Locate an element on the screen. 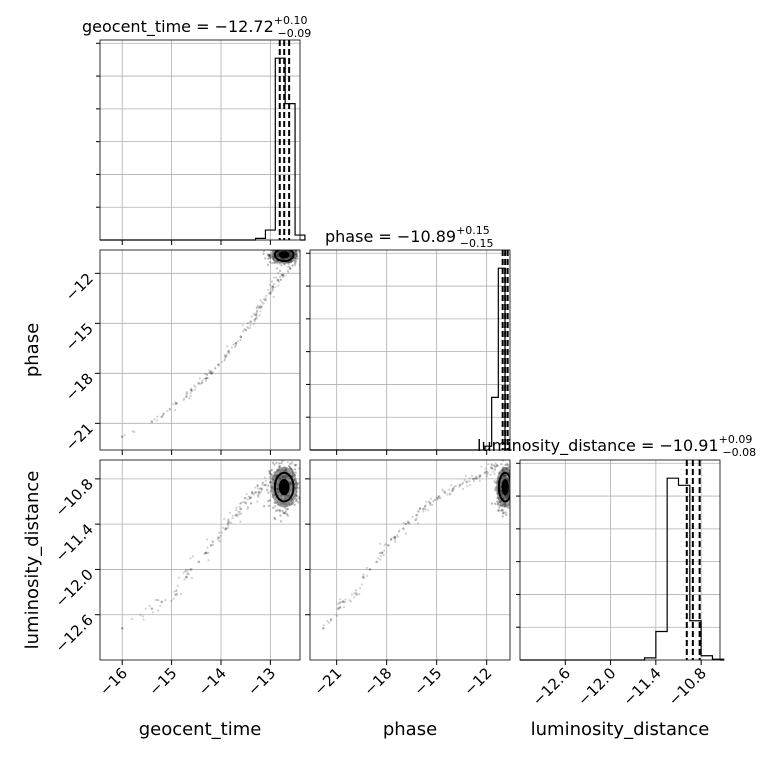 This screenshot has width=760, height=760. x-tick-label: −15 is located at coordinates (427, 681).